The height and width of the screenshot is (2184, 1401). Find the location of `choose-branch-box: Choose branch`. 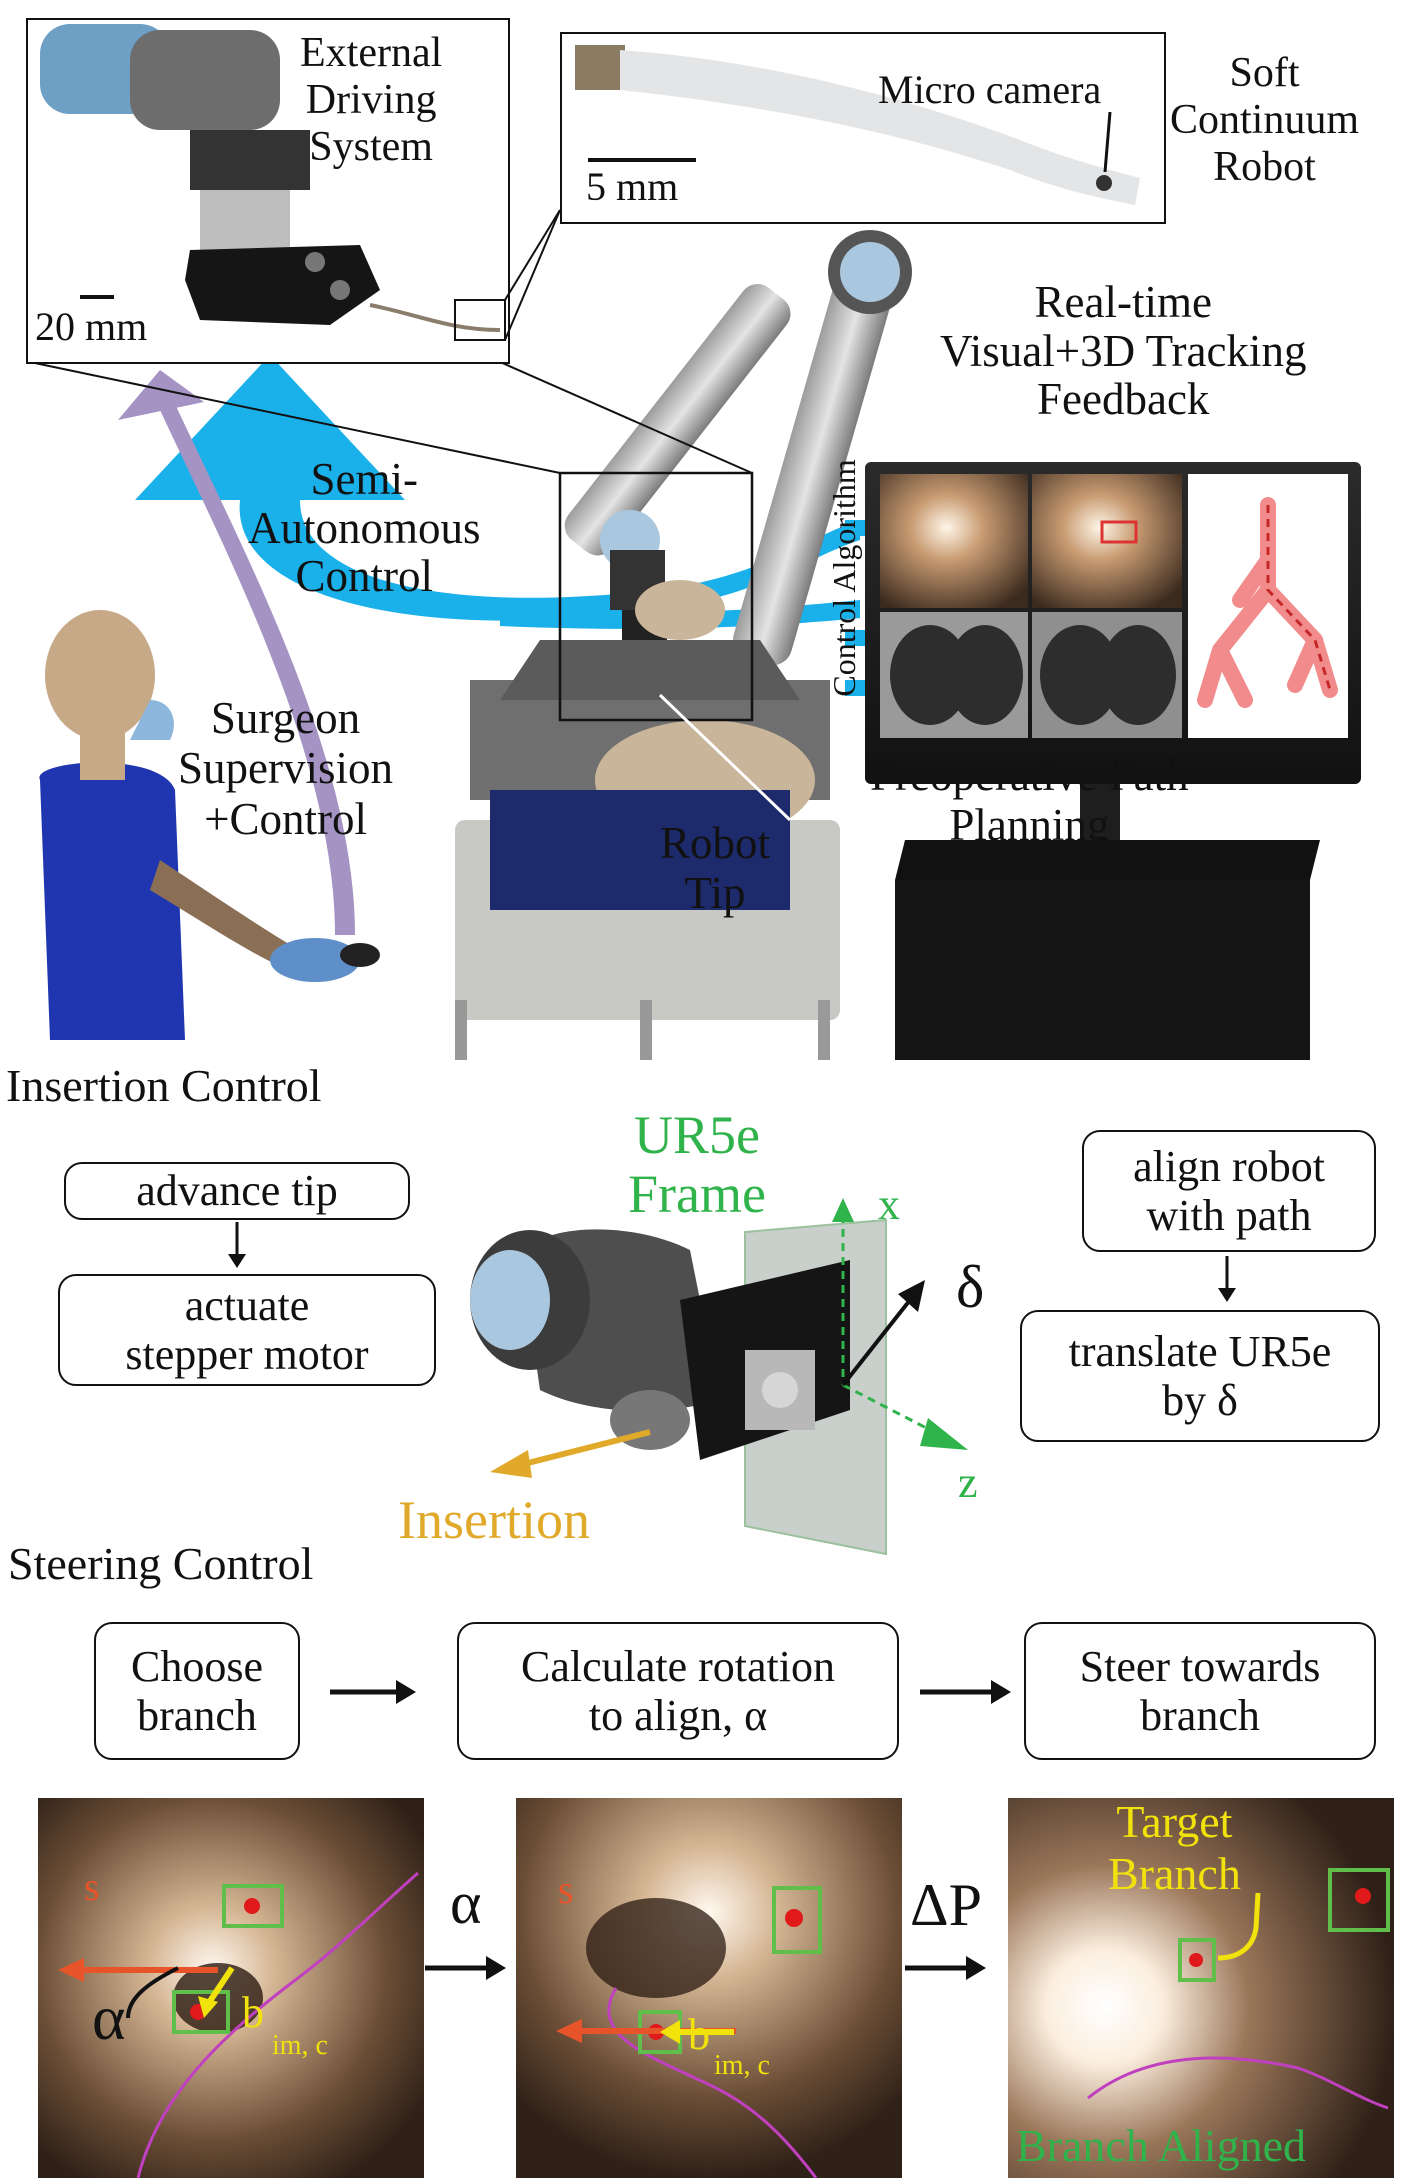

choose-branch-box: Choose branch is located at coordinates (197, 1691).